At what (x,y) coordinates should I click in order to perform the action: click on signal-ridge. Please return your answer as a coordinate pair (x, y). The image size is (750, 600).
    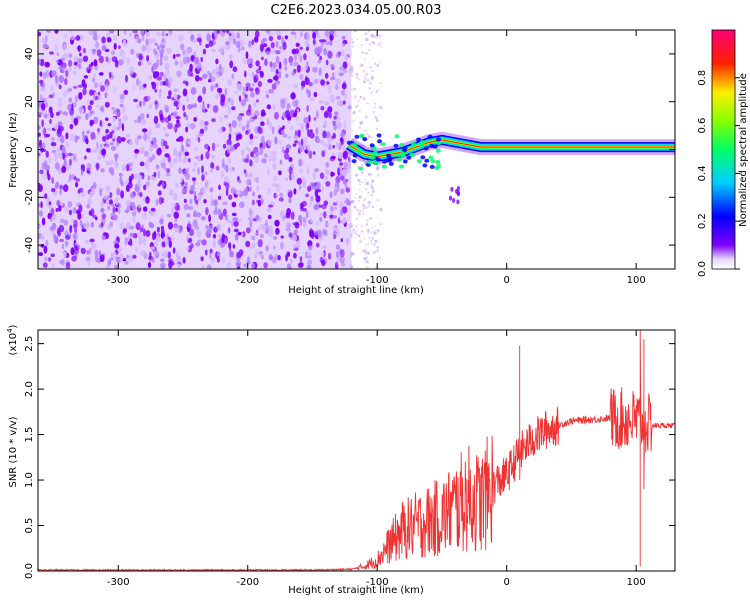
    Looking at the image, I should click on (509, 168).